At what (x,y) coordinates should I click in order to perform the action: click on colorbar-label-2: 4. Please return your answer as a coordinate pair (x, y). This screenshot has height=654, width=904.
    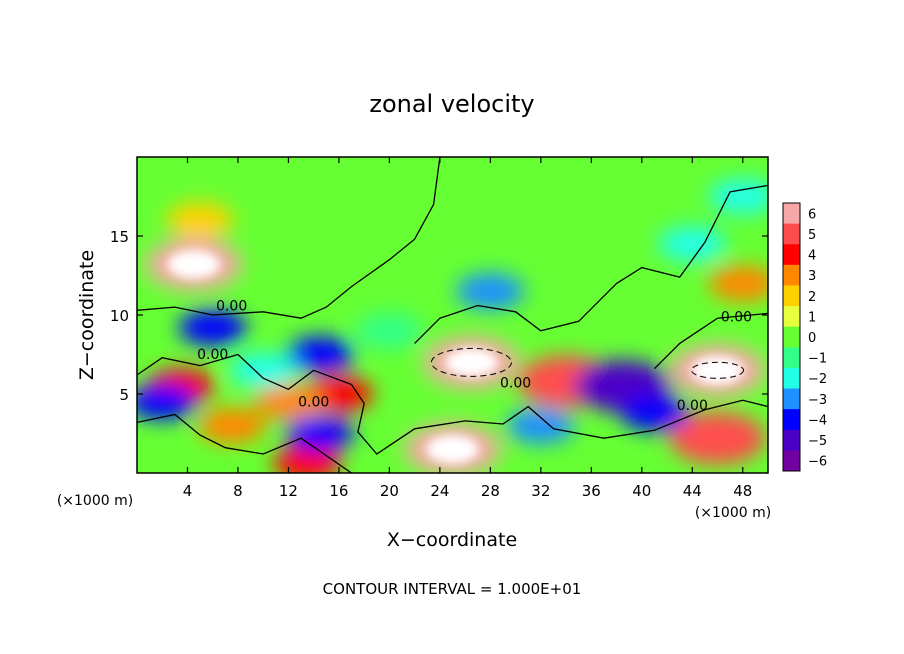
    Looking at the image, I should click on (812, 256).